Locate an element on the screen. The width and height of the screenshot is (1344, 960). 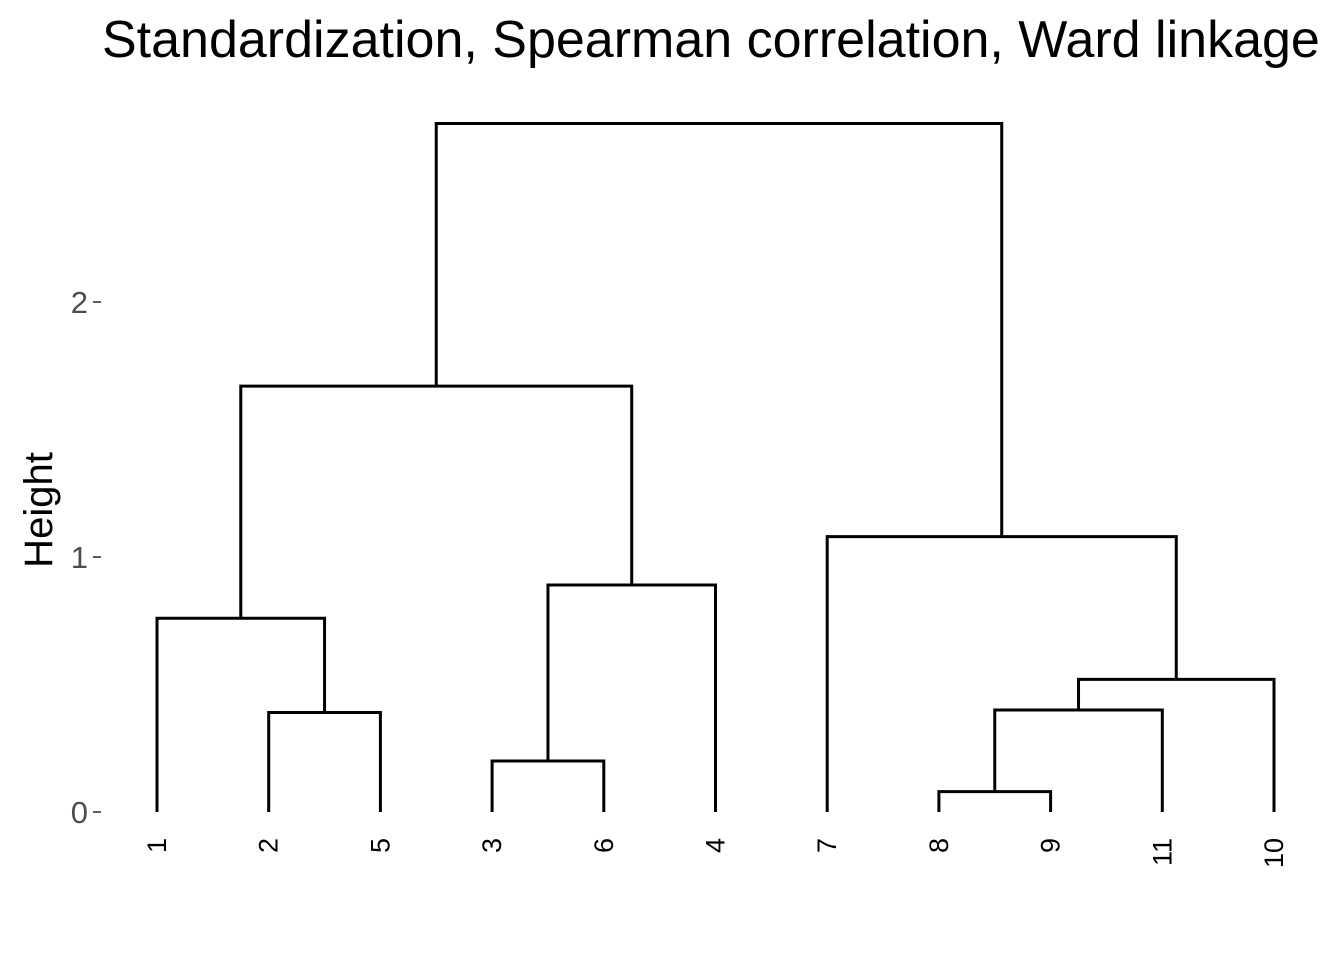
link-m5 is located at coordinates (1176, 744).